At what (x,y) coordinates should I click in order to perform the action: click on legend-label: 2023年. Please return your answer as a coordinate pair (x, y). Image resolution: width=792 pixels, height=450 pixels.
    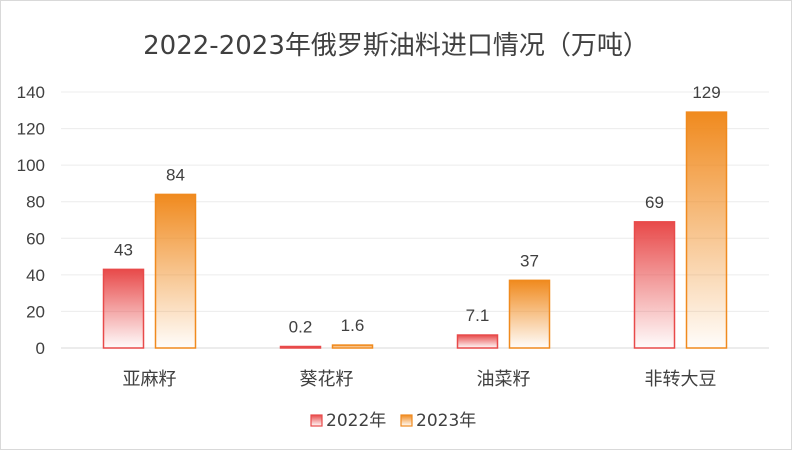
    Looking at the image, I should click on (446, 421).